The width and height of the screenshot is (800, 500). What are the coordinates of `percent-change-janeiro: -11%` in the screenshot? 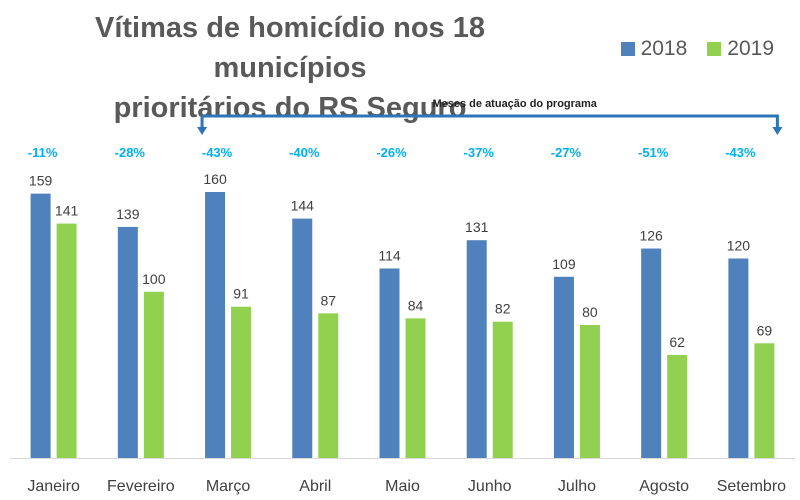 It's located at (43, 152).